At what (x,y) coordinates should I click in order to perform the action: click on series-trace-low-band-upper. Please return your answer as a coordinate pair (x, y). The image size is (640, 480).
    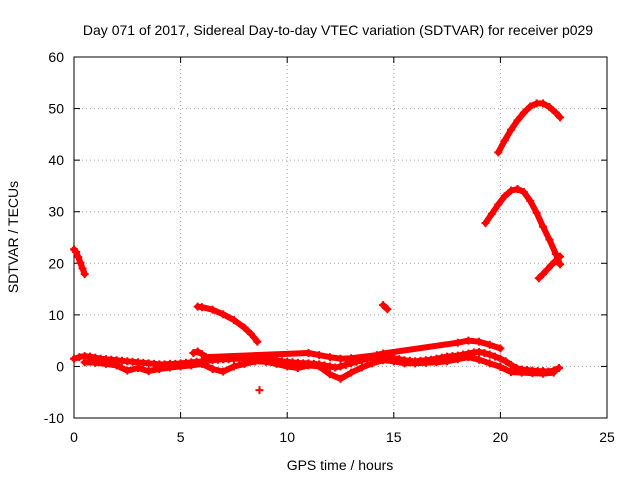
    Looking at the image, I should click on (347, 349).